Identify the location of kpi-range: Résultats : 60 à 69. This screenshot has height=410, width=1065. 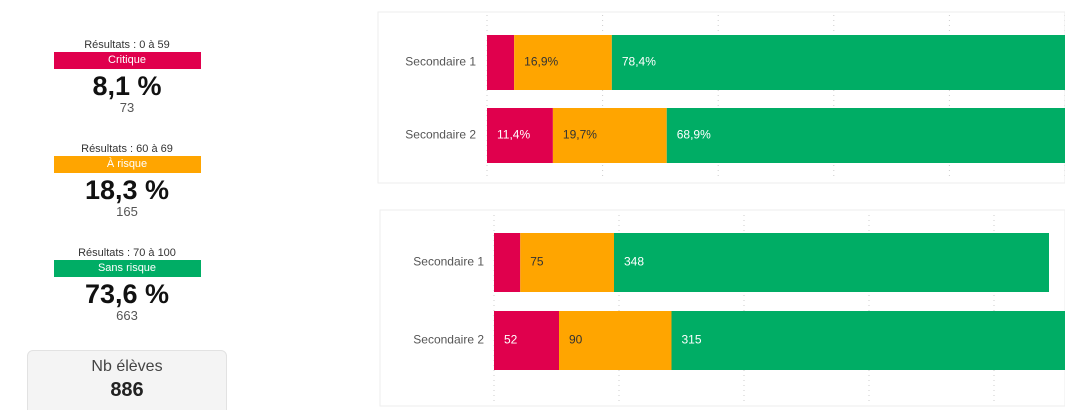
(127, 149).